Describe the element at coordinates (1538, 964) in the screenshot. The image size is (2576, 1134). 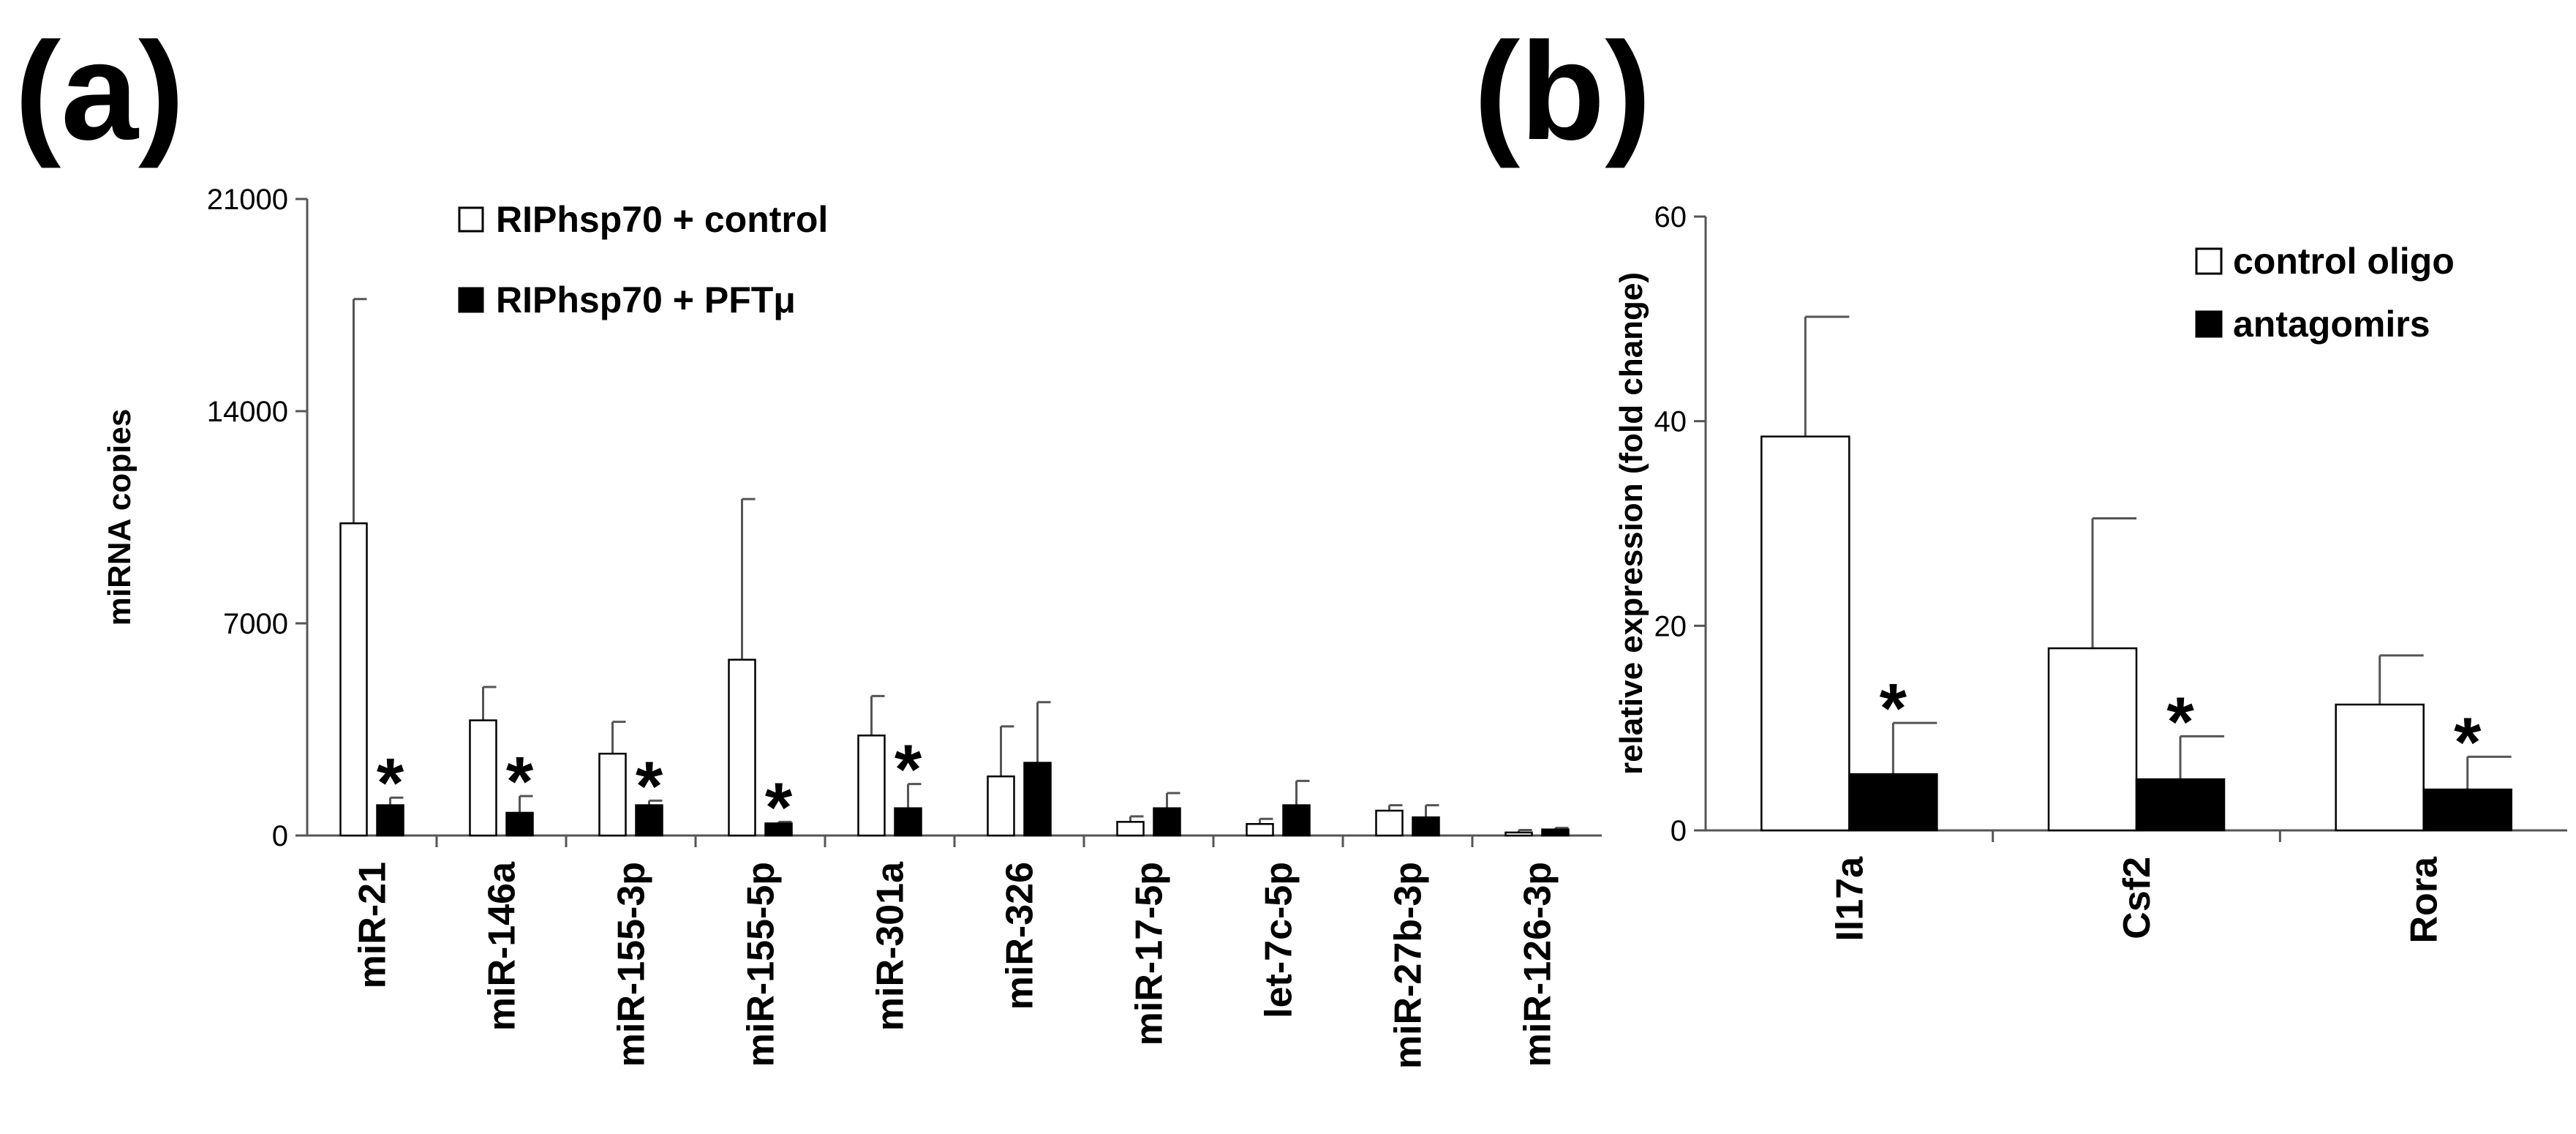
I see `x-tick-label: miR-126-3p` at that location.